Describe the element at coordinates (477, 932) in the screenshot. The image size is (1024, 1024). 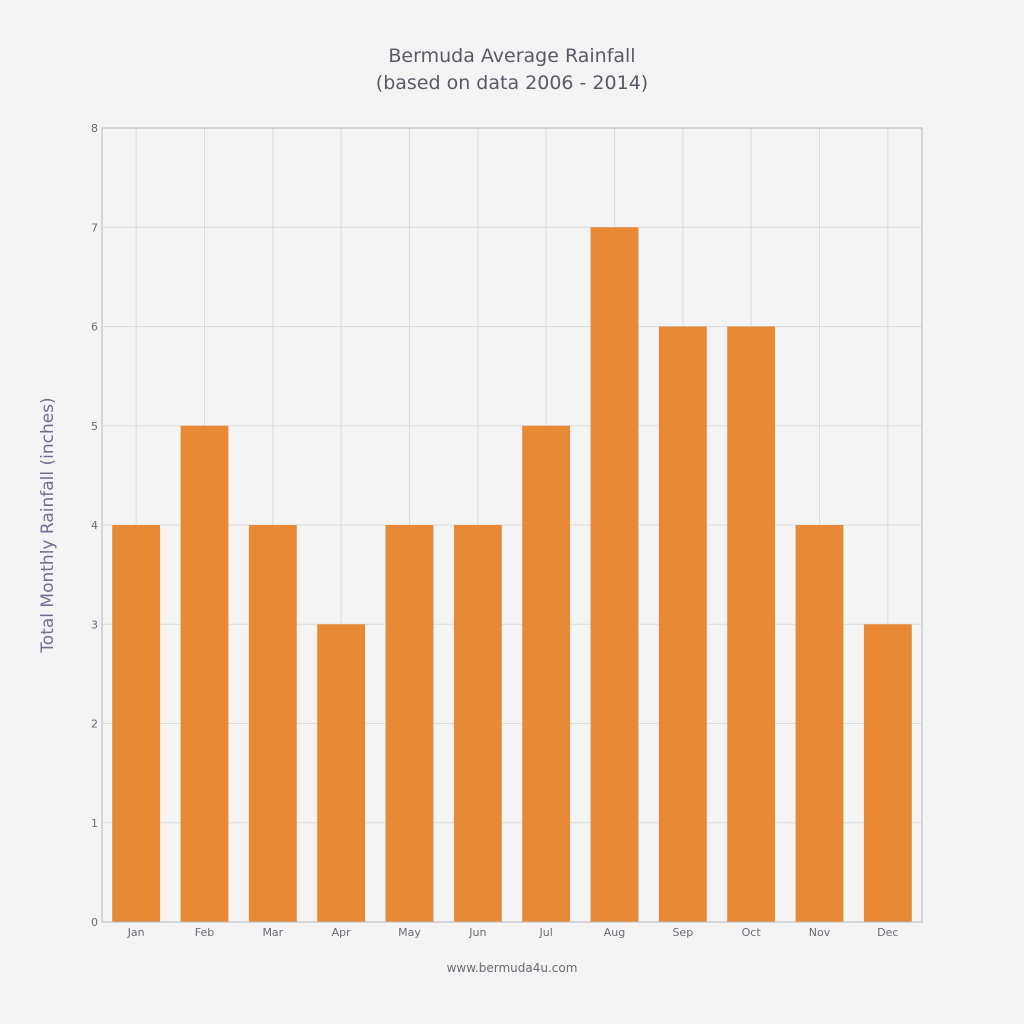
I see `x-tick-label: Jun` at that location.